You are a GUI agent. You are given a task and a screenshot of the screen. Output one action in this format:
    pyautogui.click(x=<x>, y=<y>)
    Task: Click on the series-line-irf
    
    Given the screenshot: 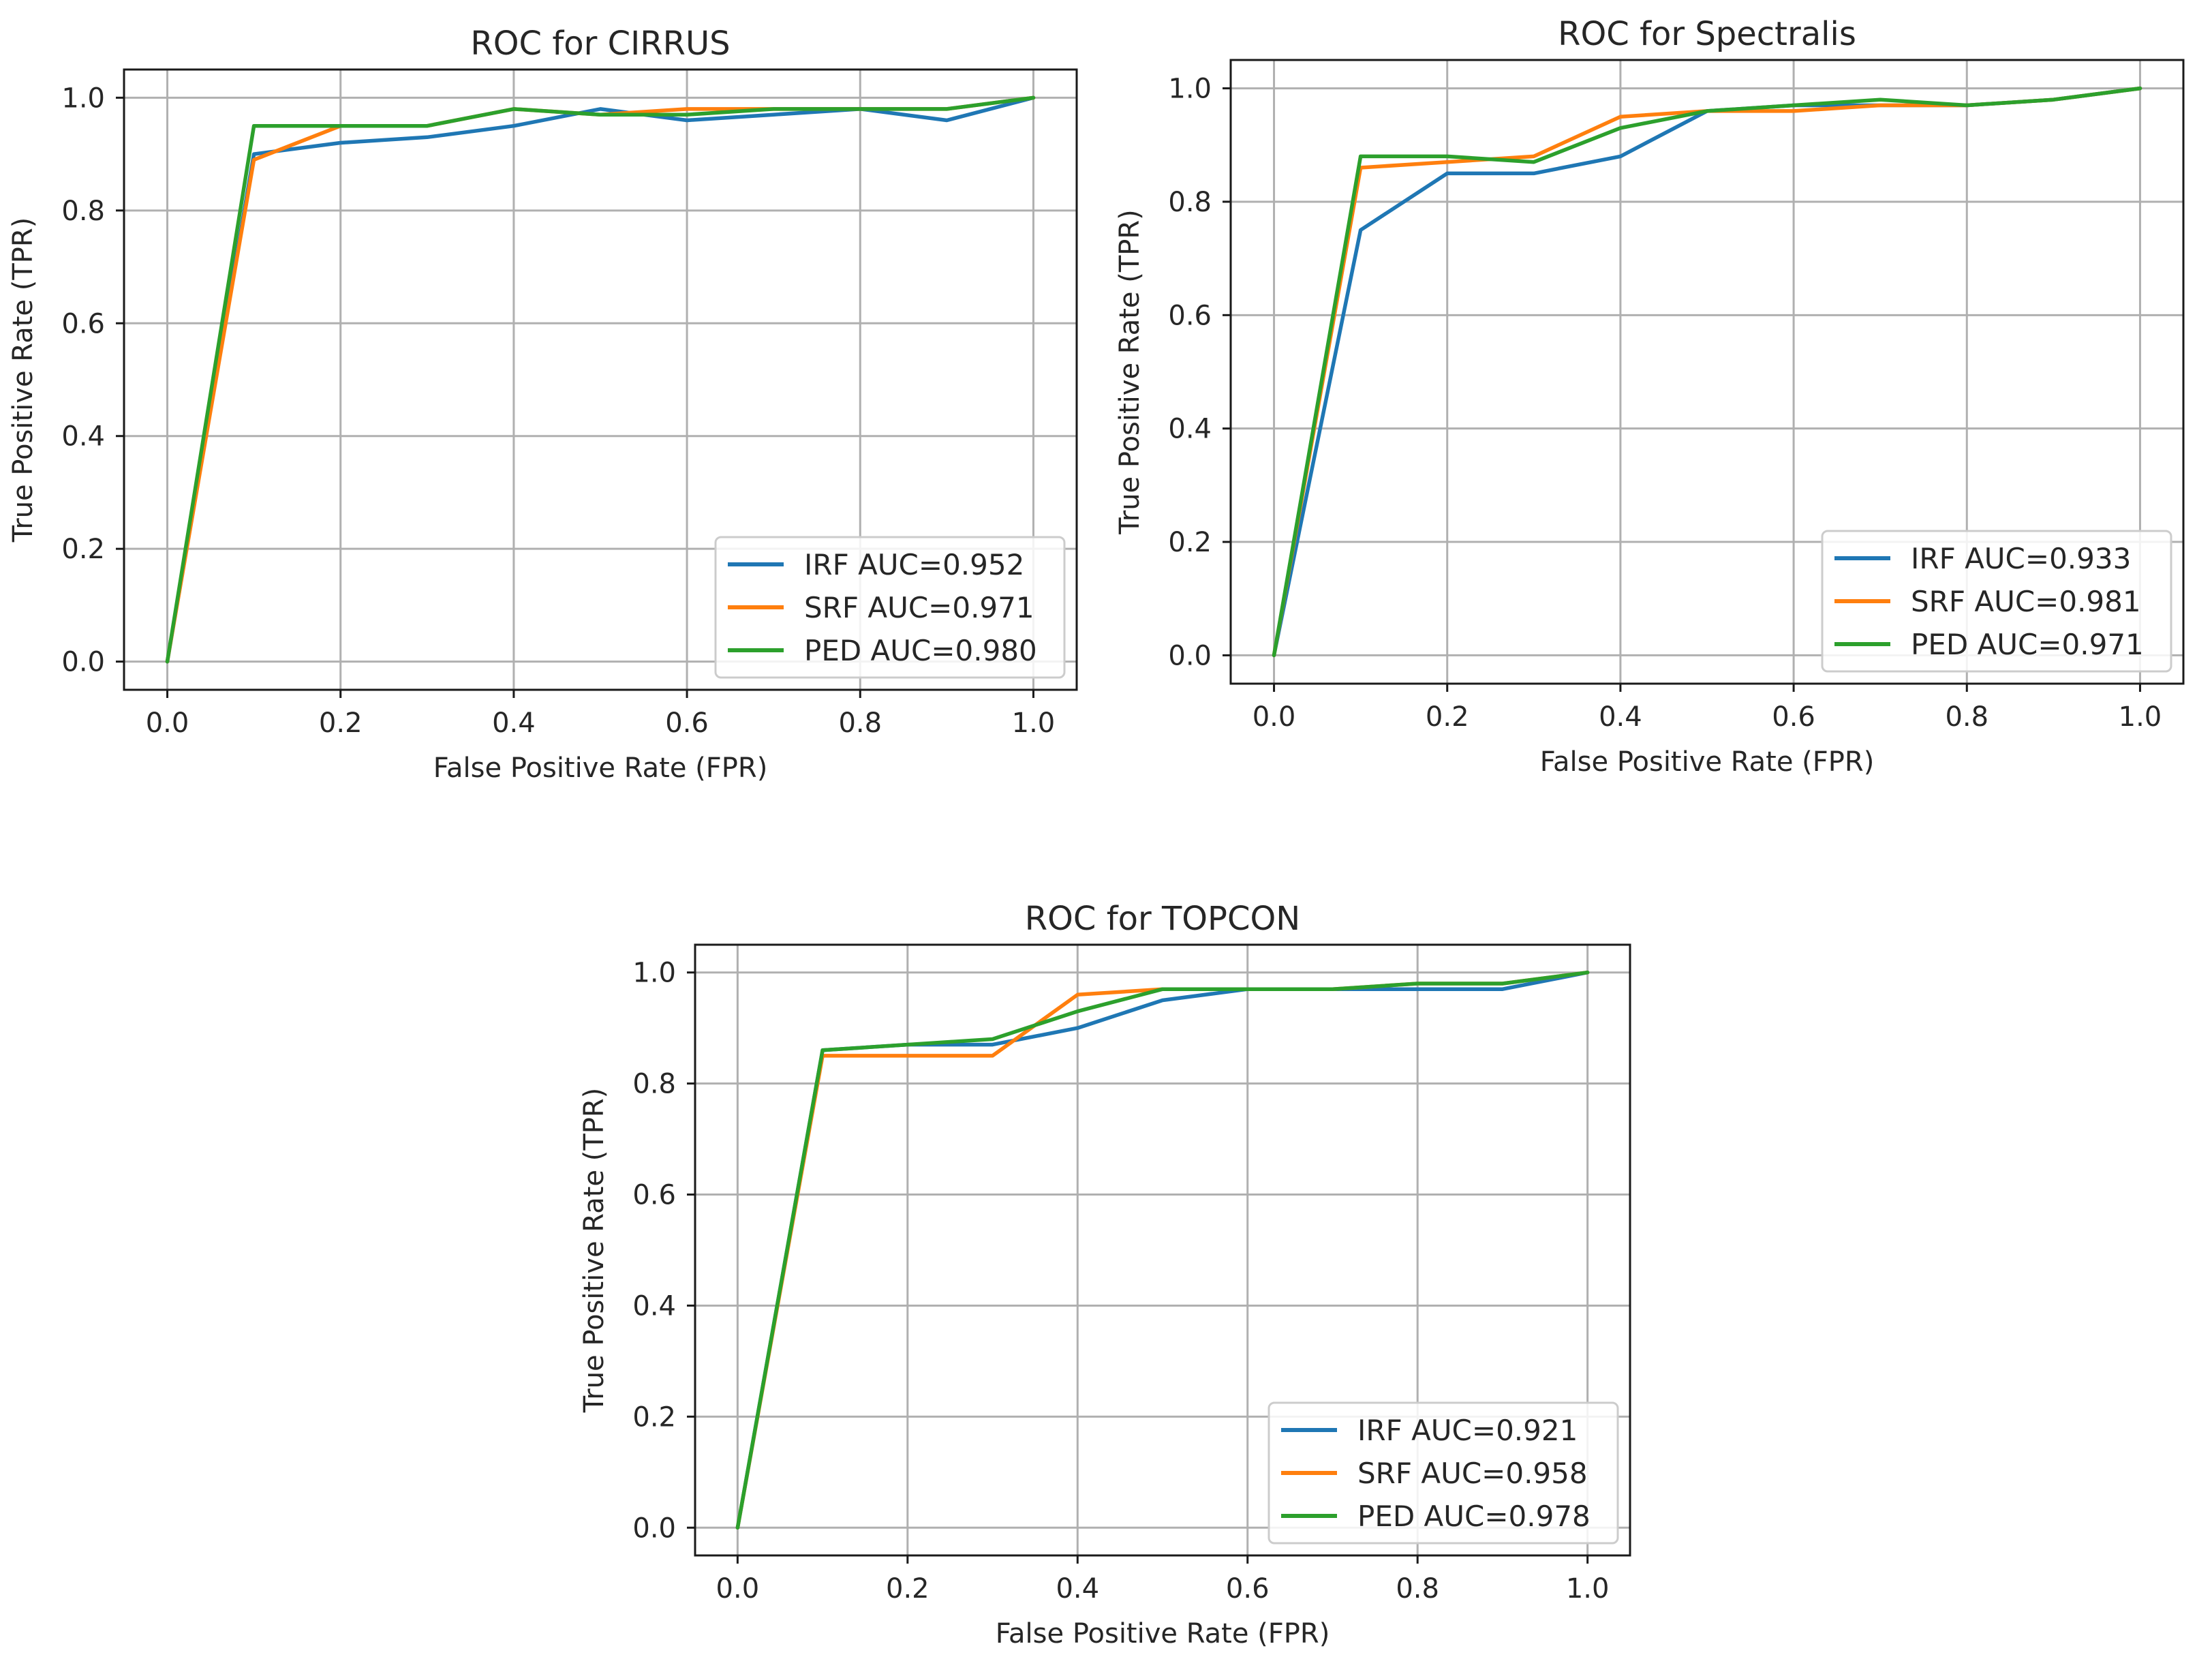 What is the action you would take?
    pyautogui.click(x=600, y=379)
    